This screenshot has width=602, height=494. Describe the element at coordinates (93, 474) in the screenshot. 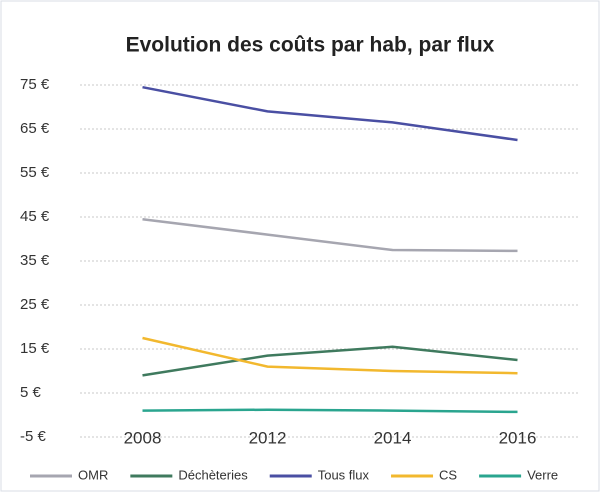

I see `legend-label: OMR` at that location.